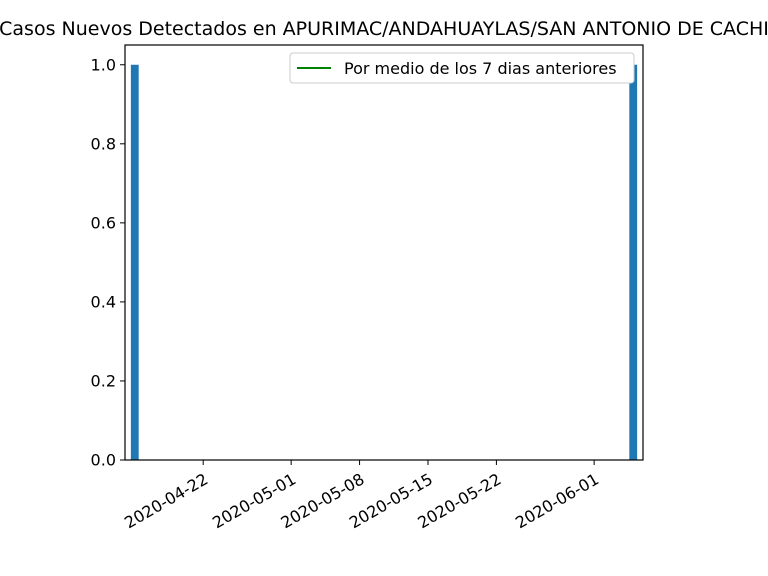 Image resolution: width=768 pixels, height=576 pixels. I want to click on y-tick-label: 0.6, so click(103, 222).